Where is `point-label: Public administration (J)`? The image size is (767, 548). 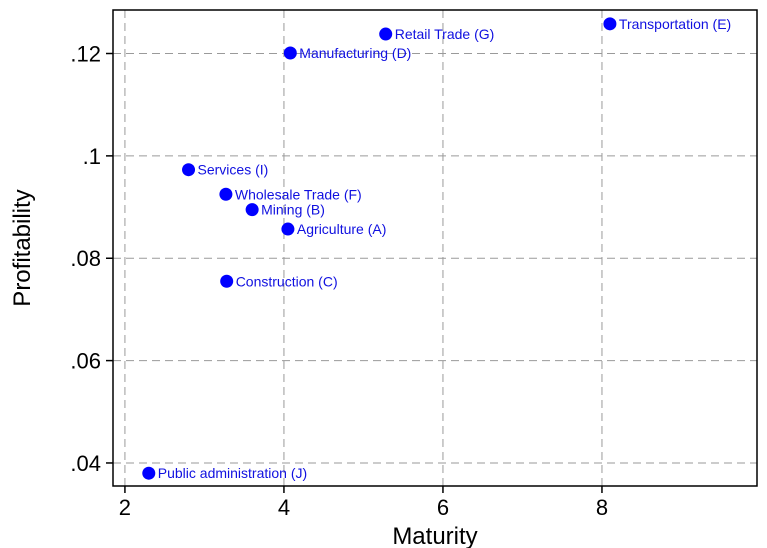 point-label: Public administration (J) is located at coordinates (232, 473).